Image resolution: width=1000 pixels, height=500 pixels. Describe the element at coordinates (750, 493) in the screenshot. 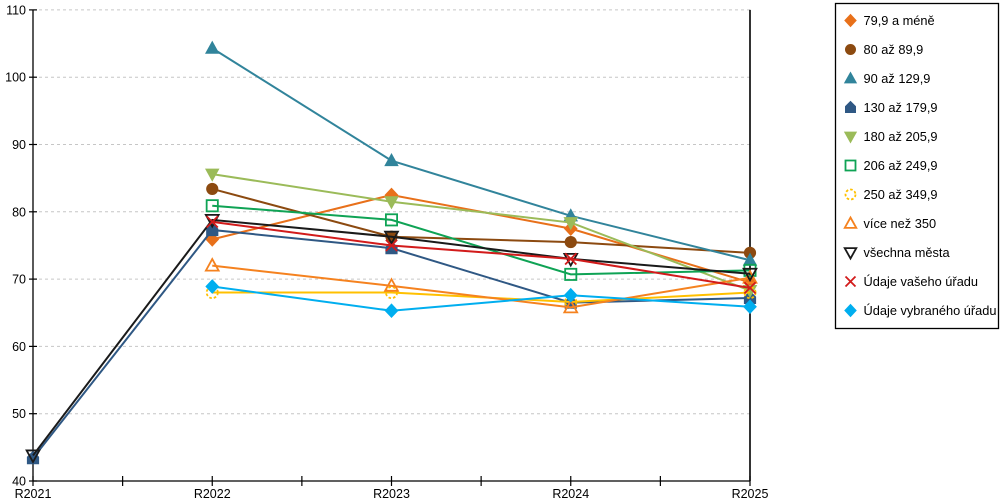

I see `x-tick-label: R2025` at that location.